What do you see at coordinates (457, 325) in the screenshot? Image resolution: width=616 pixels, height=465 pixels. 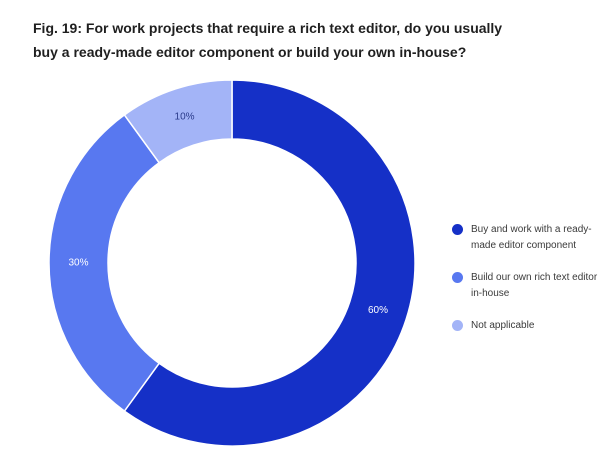 I see `legend-swatch-not-applicable` at bounding box center [457, 325].